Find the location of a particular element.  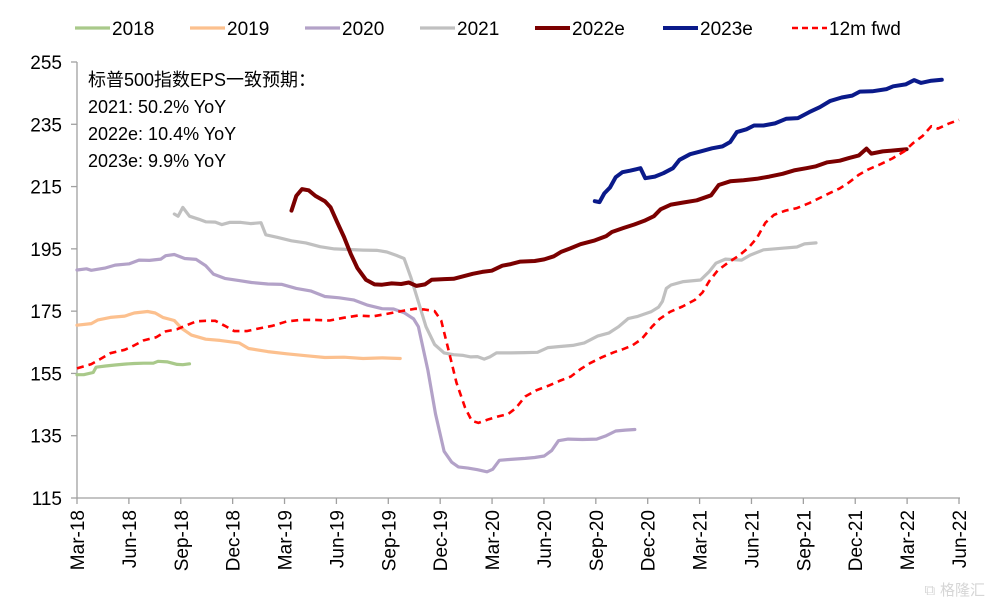

legend-item-2019: 2019 is located at coordinates (229, 29).